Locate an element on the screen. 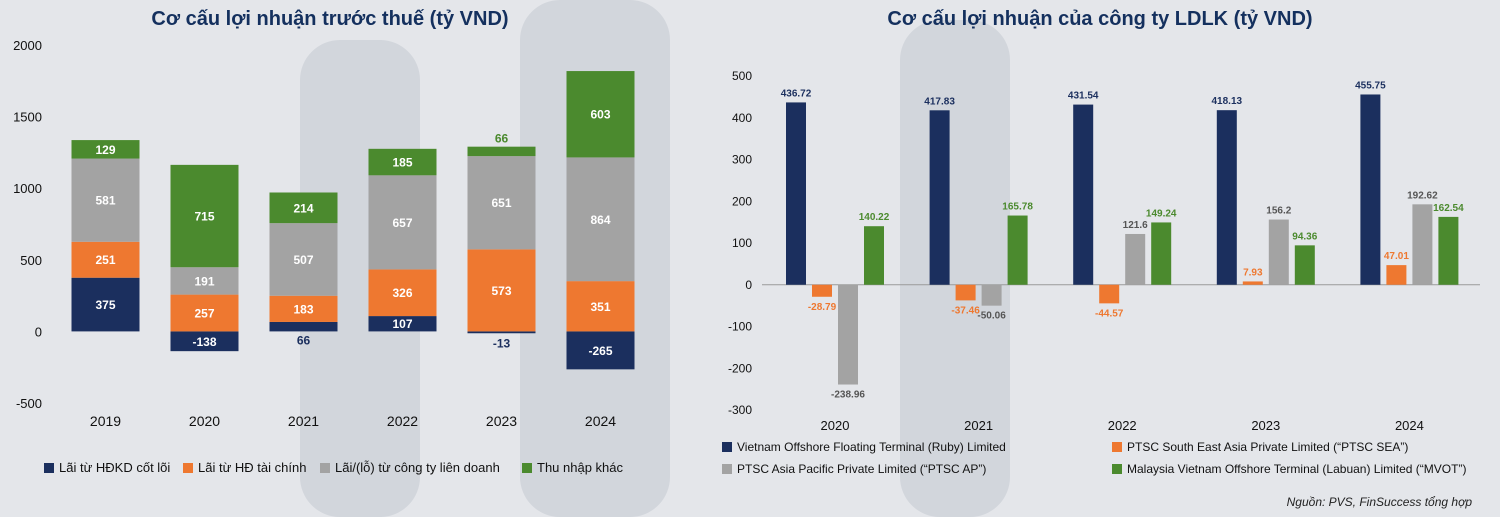 The width and height of the screenshot is (1500, 517). data-label: -13 is located at coordinates (502, 343).